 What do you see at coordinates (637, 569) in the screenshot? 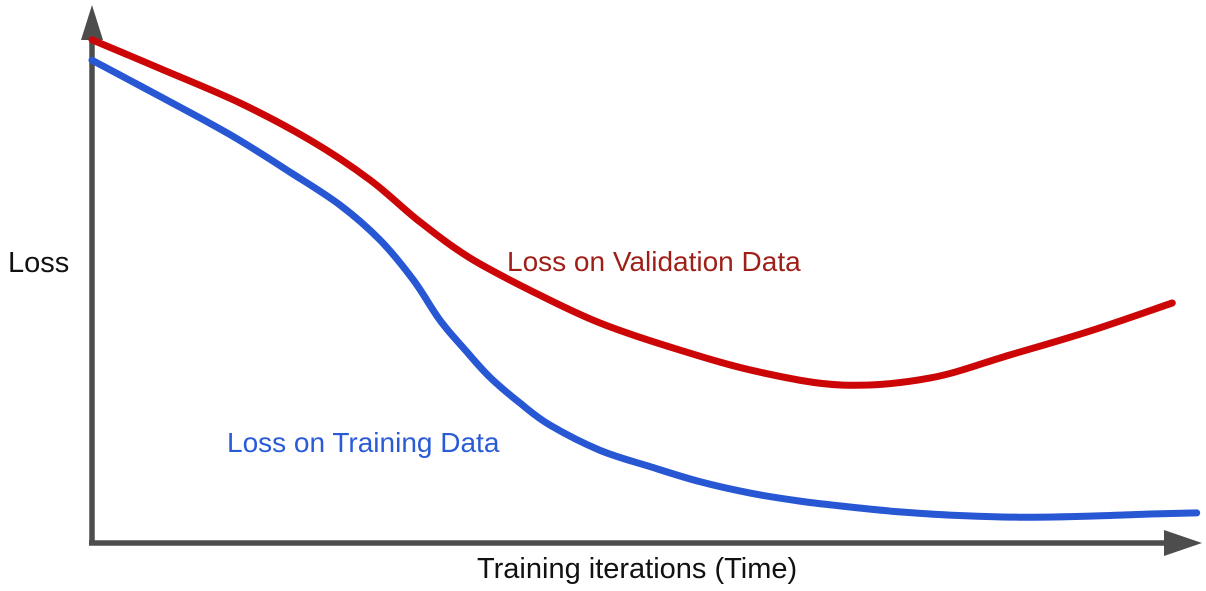
I see `x-axis-label: Training iterations (Time)` at bounding box center [637, 569].